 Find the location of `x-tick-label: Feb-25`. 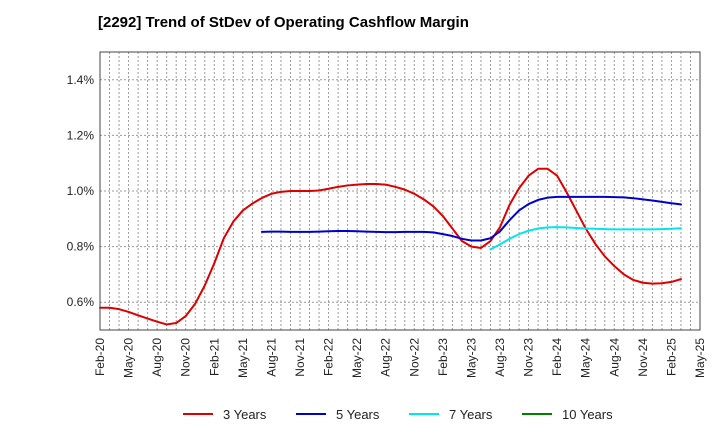

x-tick-label: Feb-25 is located at coordinates (671, 357).